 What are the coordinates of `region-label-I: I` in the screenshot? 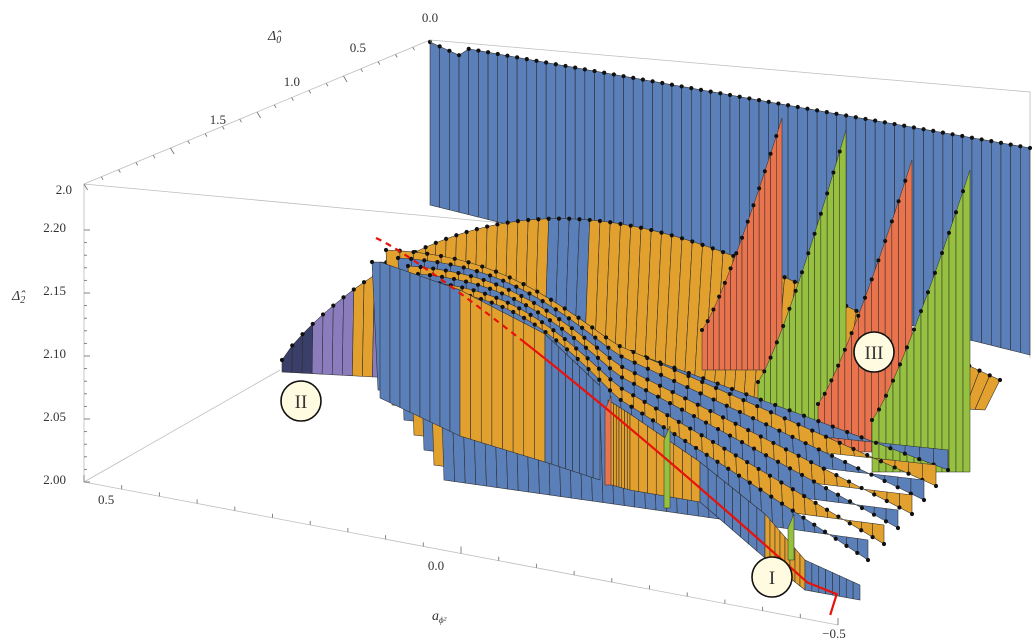 It's located at (772, 577).